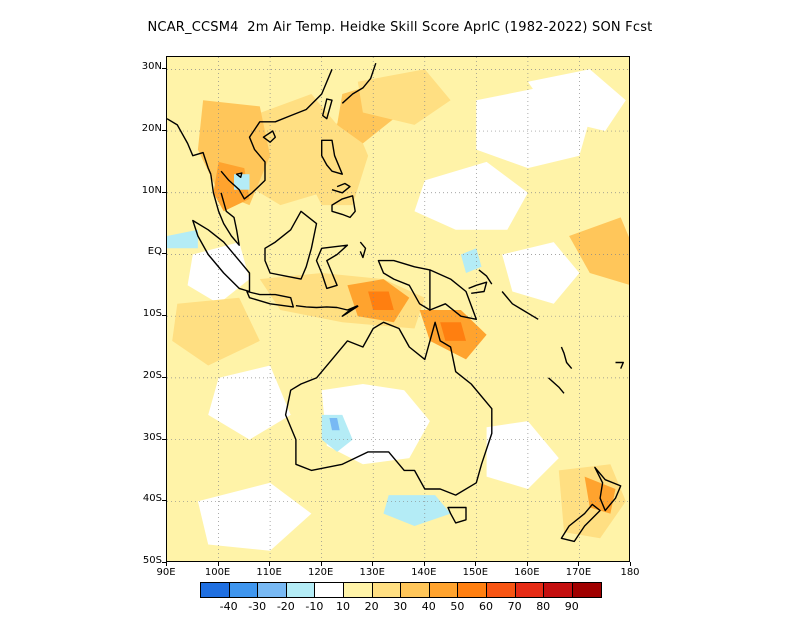  I want to click on australia-coast, so click(388, 408).